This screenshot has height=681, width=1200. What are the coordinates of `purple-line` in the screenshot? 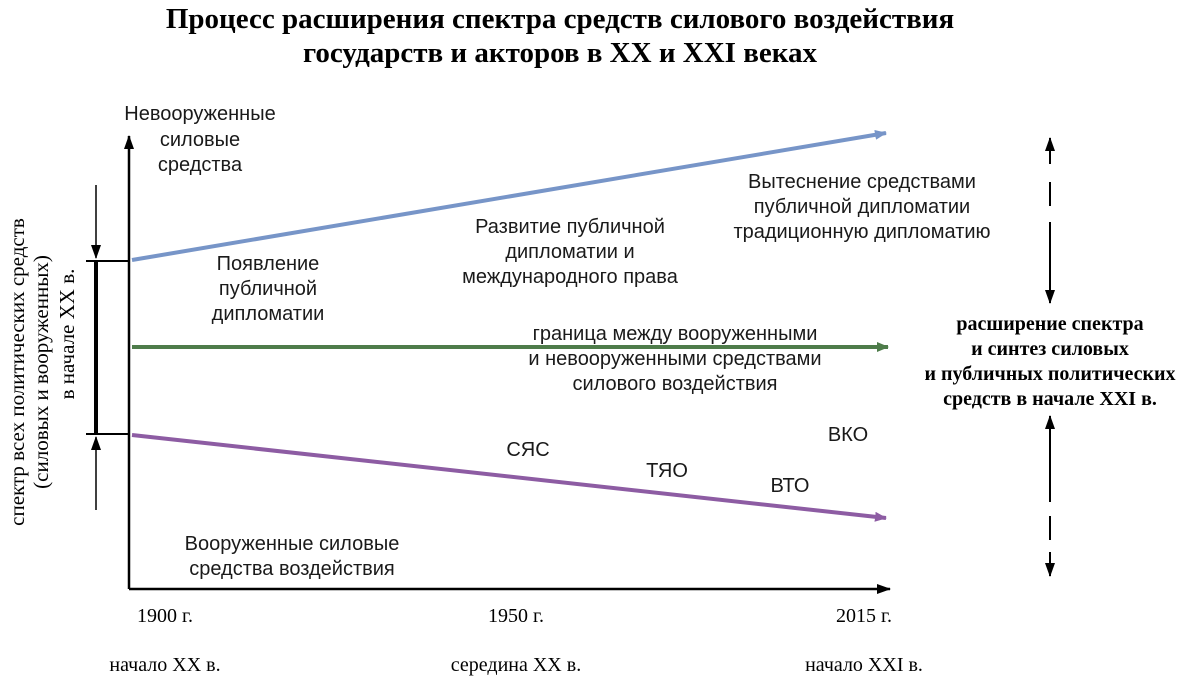 It's located at (509, 477).